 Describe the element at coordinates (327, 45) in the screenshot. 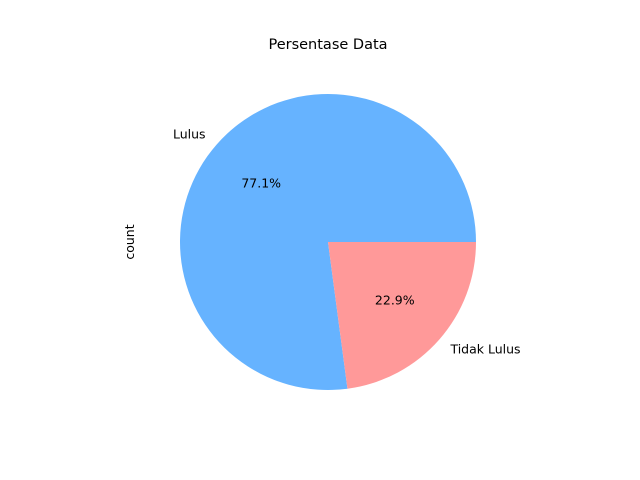

I see `chart-title: Persentase Data` at that location.